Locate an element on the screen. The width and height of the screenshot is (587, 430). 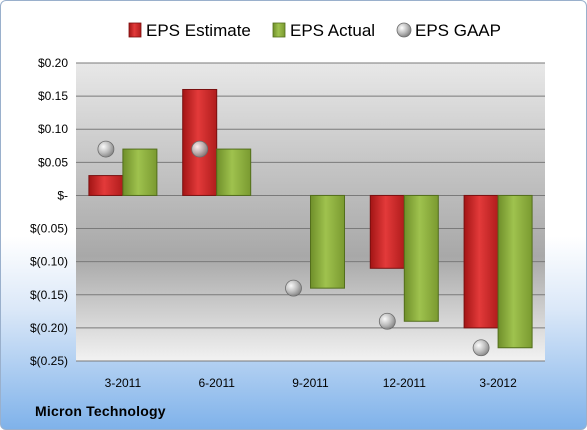
y-tick-label: $(0.15) is located at coordinates (49, 295).